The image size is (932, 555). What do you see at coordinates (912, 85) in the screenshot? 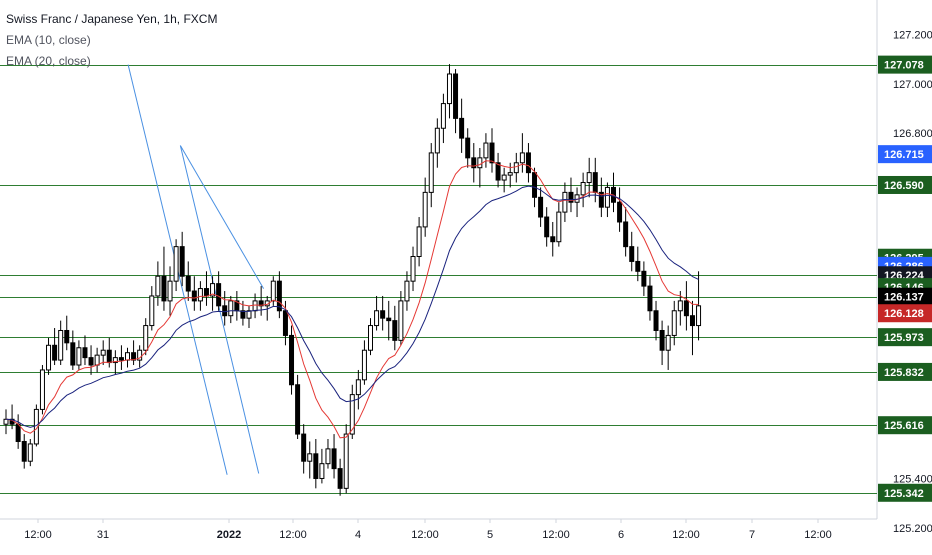
I see `y-tick-label: 127.000` at bounding box center [912, 85].